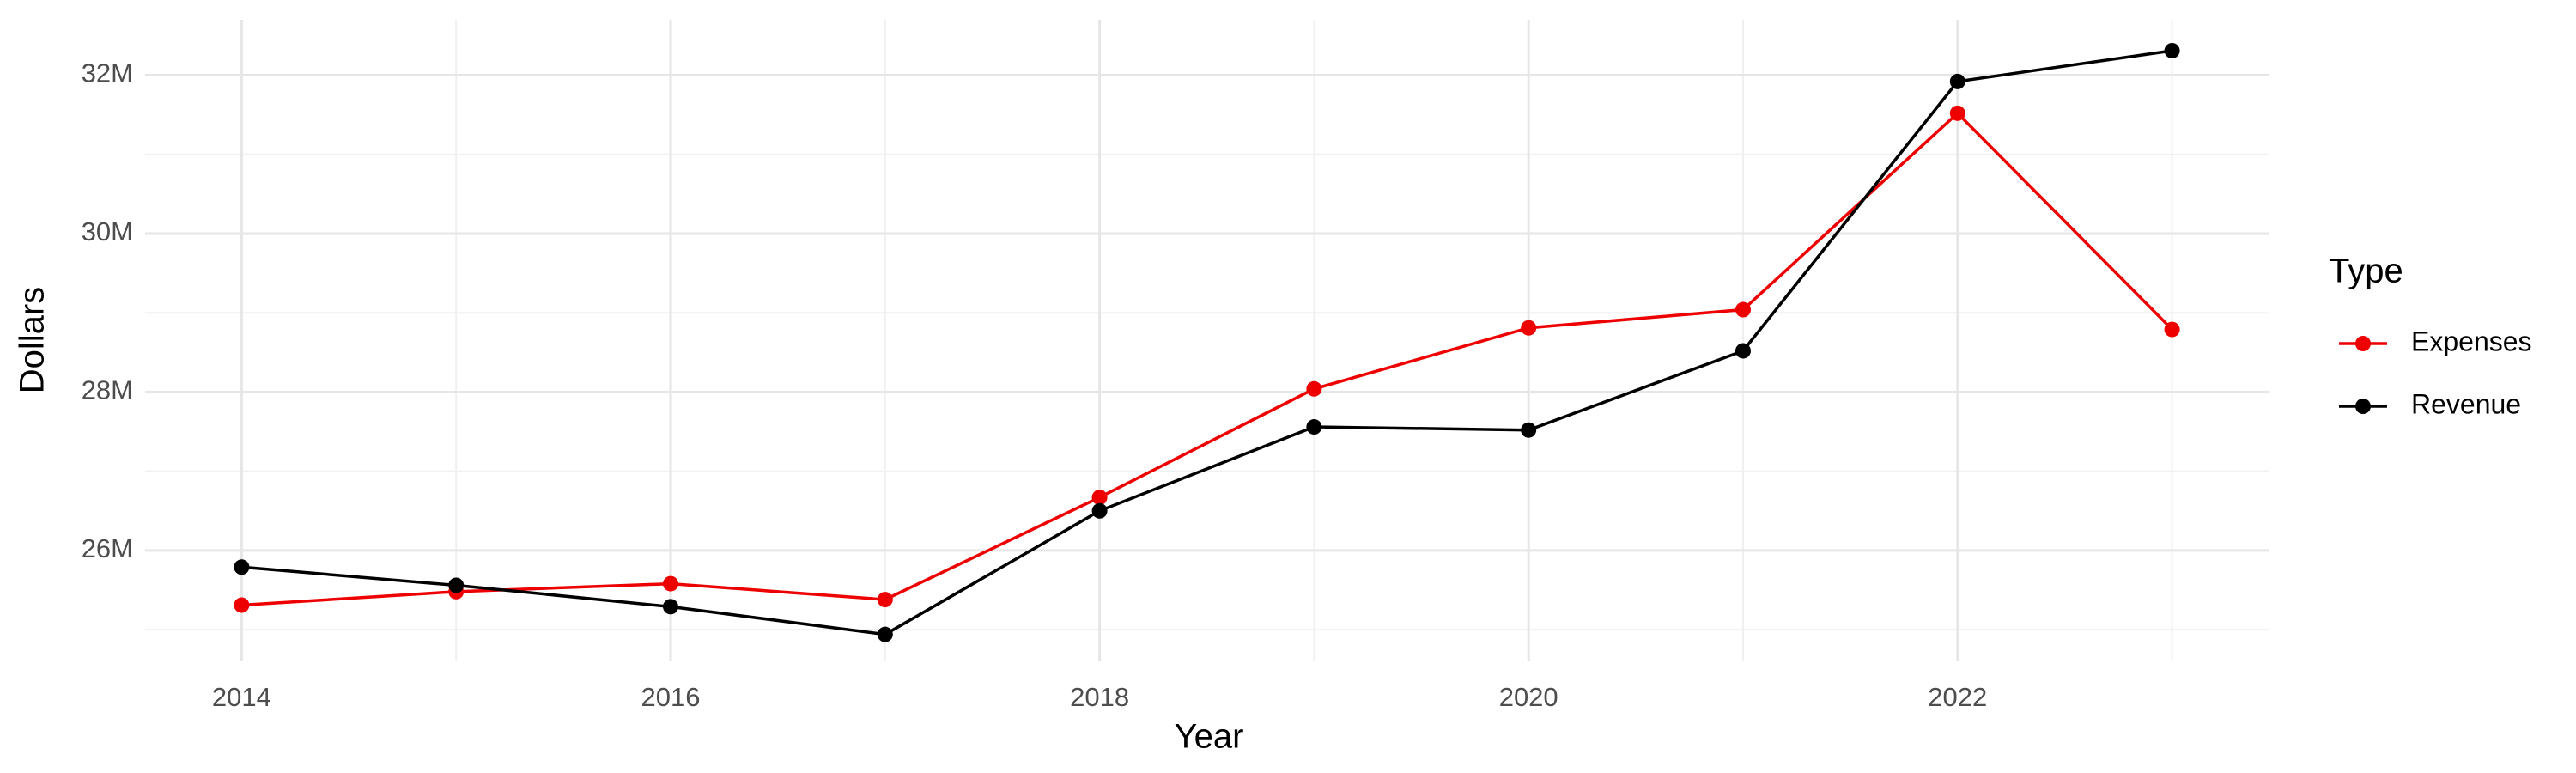 The width and height of the screenshot is (2576, 773). I want to click on x-tick-label: 2020, so click(1528, 697).